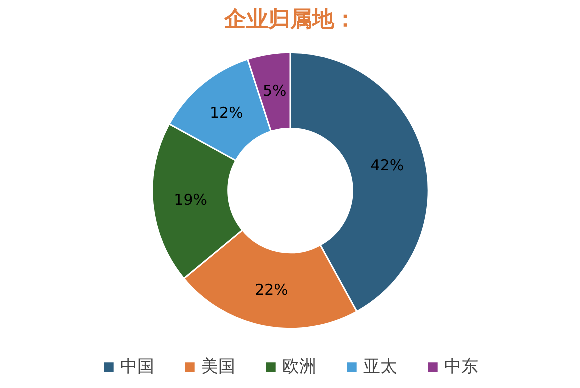 The height and width of the screenshot is (388, 580). What do you see at coordinates (227, 113) in the screenshot?
I see `data-label: 12%` at bounding box center [227, 113].